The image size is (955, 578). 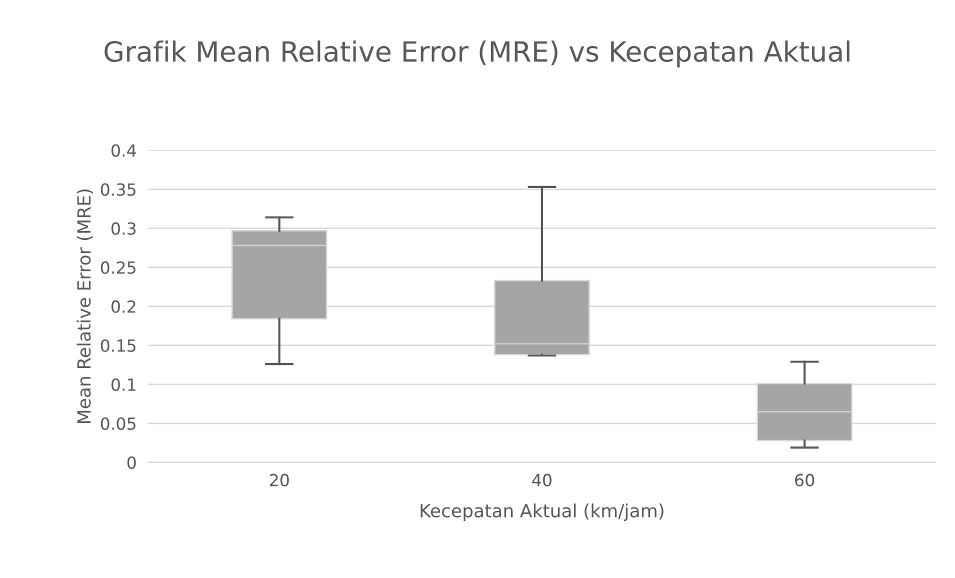 What do you see at coordinates (124, 384) in the screenshot?
I see `y-tick-label: 0.1` at bounding box center [124, 384].